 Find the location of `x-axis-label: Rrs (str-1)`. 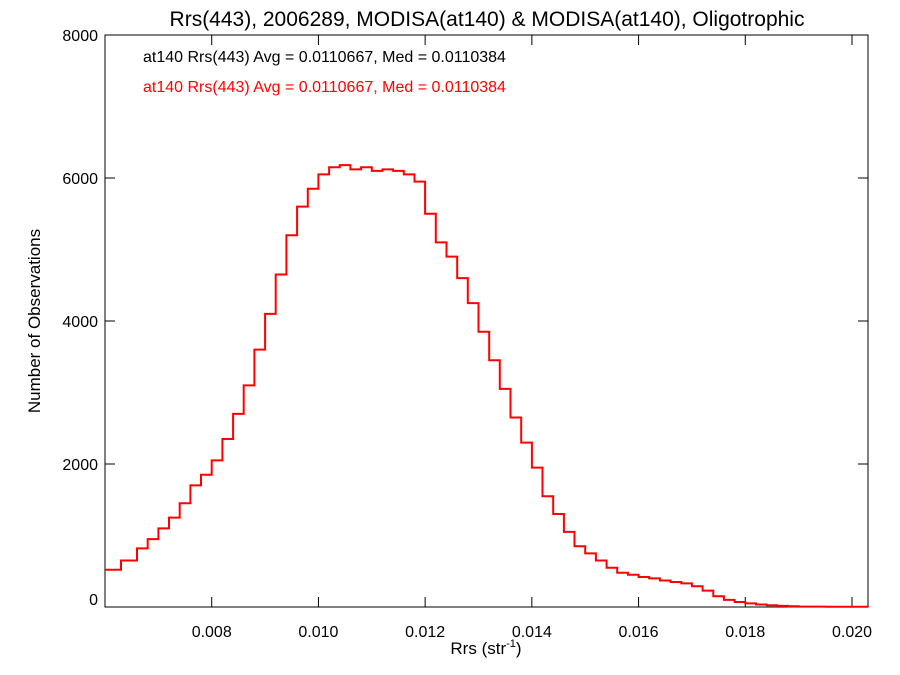

x-axis-label: Rrs (str-1) is located at coordinates (485, 648).